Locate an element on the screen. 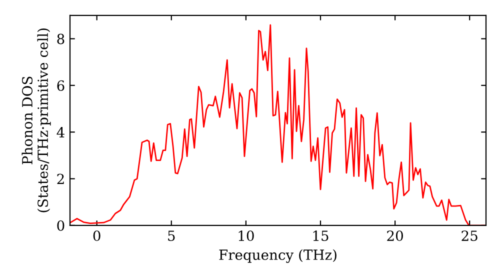 The image size is (500, 280). x-tick-label: 5 is located at coordinates (171, 236).